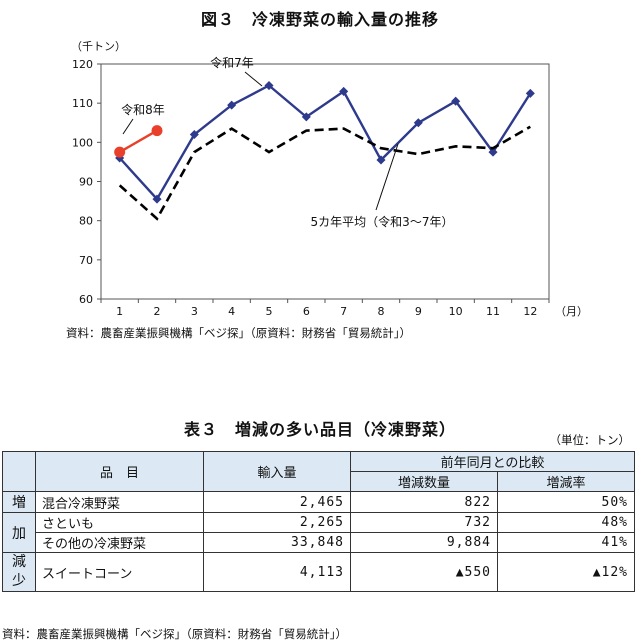 This screenshot has width=640, height=642. I want to click on table-title: 表３ 増減の多い品目（冷凍野菜）, so click(319, 429).